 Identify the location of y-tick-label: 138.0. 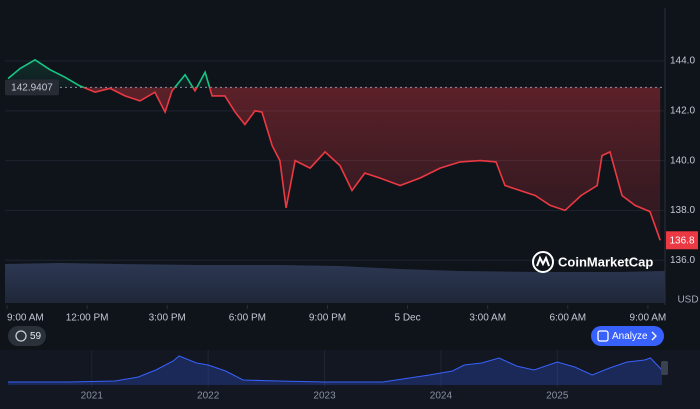
(682, 210).